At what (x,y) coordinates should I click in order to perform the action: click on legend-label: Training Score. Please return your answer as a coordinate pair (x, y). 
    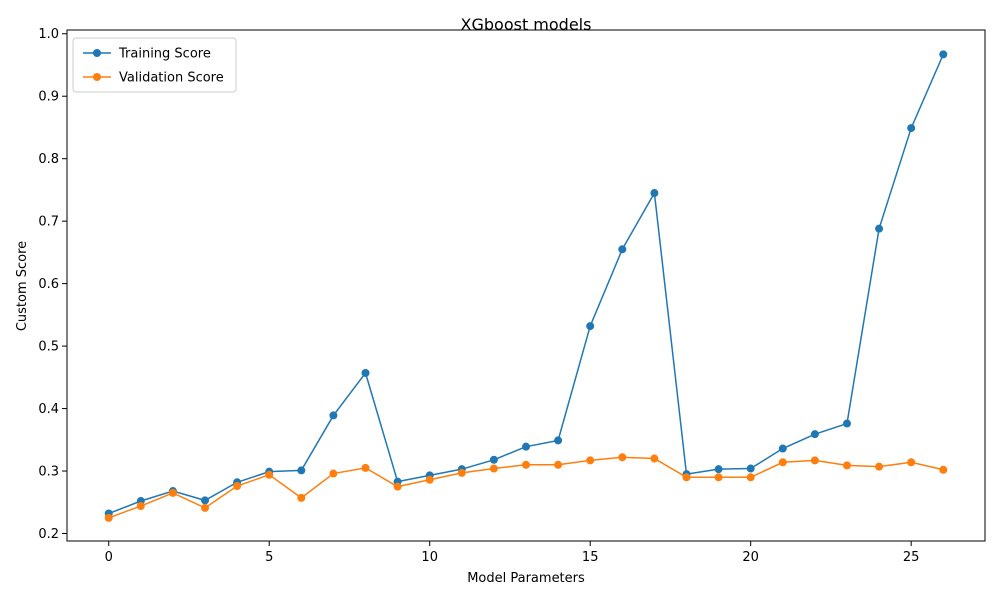
    Looking at the image, I should click on (164, 54).